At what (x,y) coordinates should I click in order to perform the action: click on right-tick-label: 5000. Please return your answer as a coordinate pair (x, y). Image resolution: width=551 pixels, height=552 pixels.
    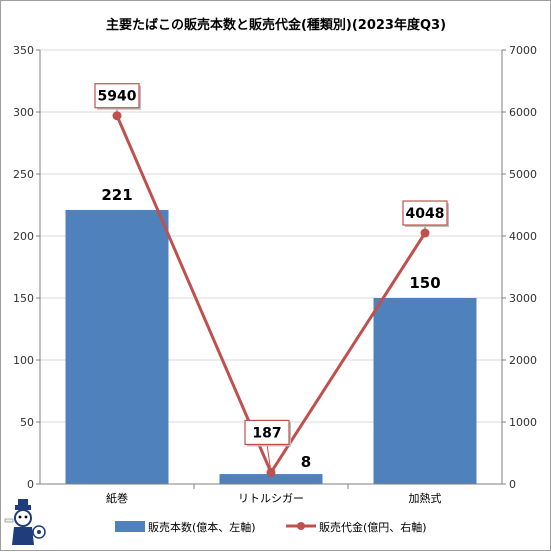
    Looking at the image, I should click on (523, 174).